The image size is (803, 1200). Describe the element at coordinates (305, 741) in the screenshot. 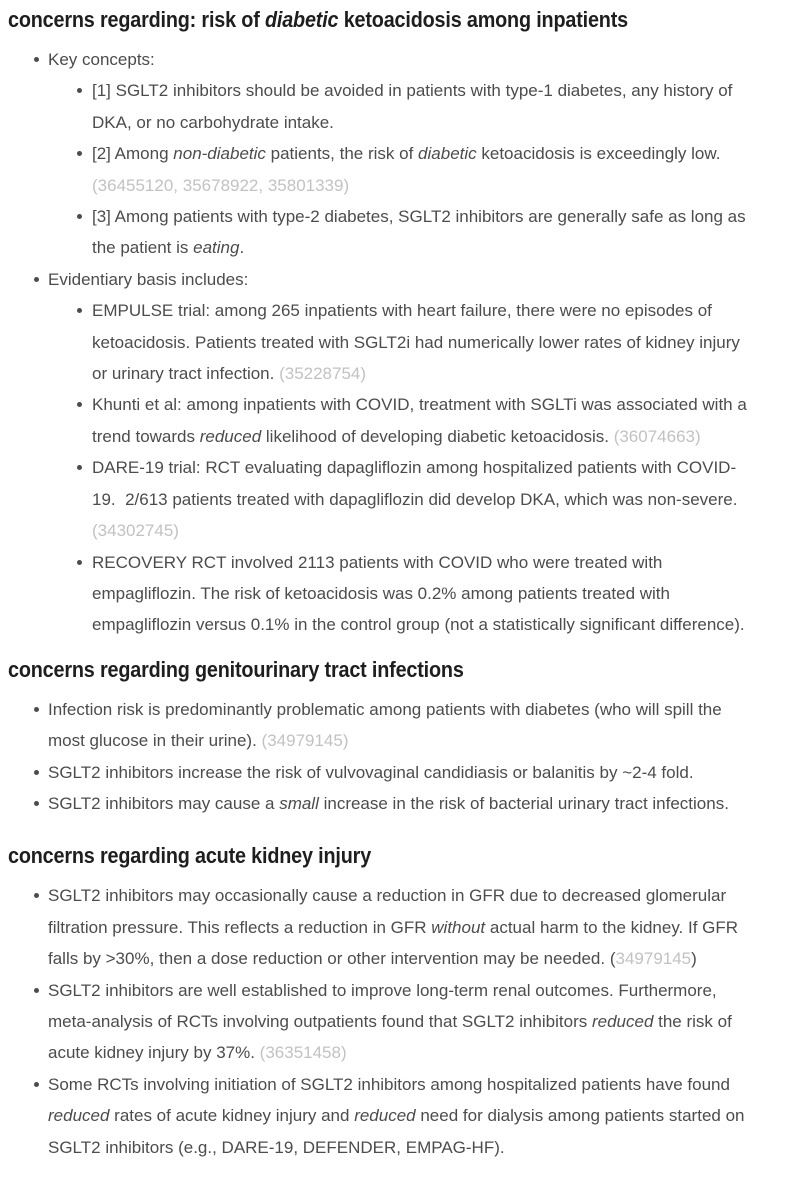

I see `pubmed-citation-link: (34979145)` at that location.